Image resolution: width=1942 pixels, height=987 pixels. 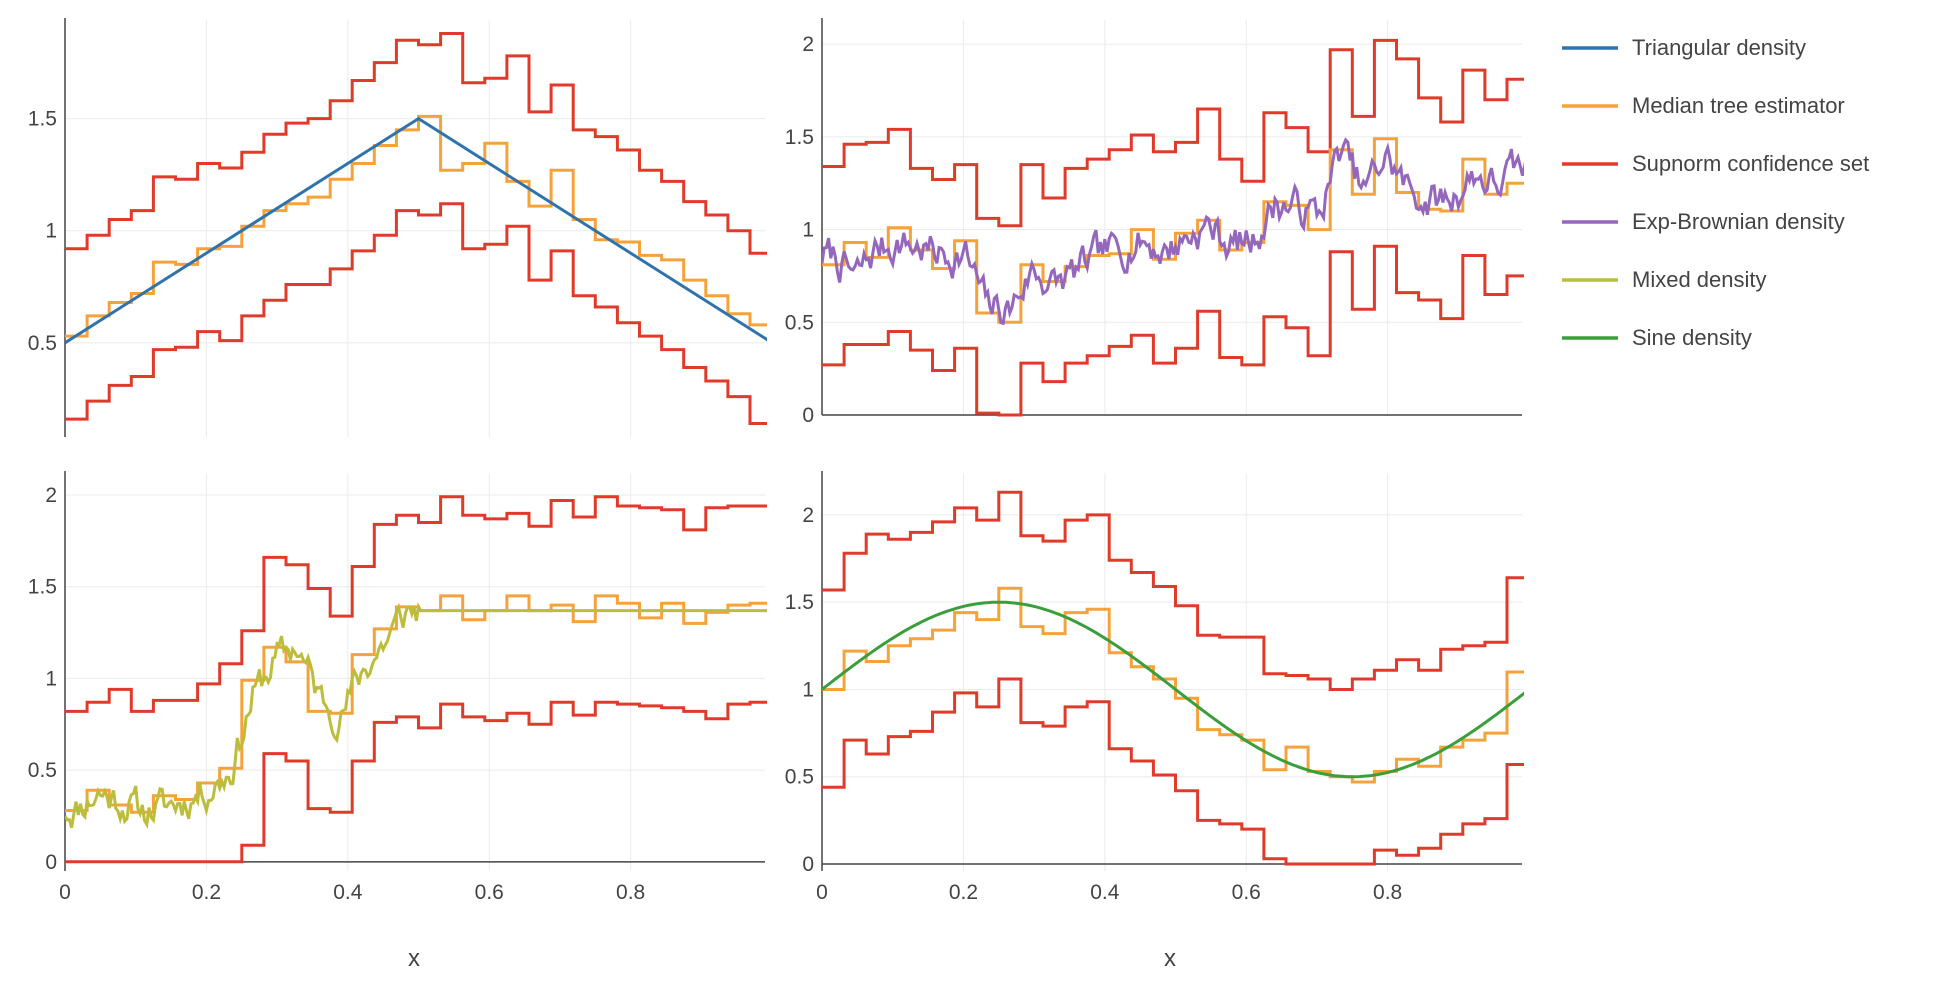 What do you see at coordinates (1750, 163) in the screenshot?
I see `legend-label: Supnorm confidence set` at bounding box center [1750, 163].